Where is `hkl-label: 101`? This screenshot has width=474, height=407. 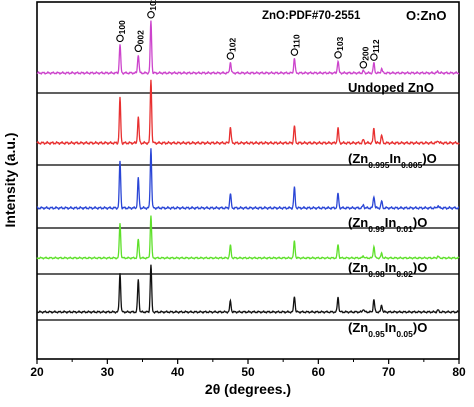
hkl-label: 101 is located at coordinates (153, 5).